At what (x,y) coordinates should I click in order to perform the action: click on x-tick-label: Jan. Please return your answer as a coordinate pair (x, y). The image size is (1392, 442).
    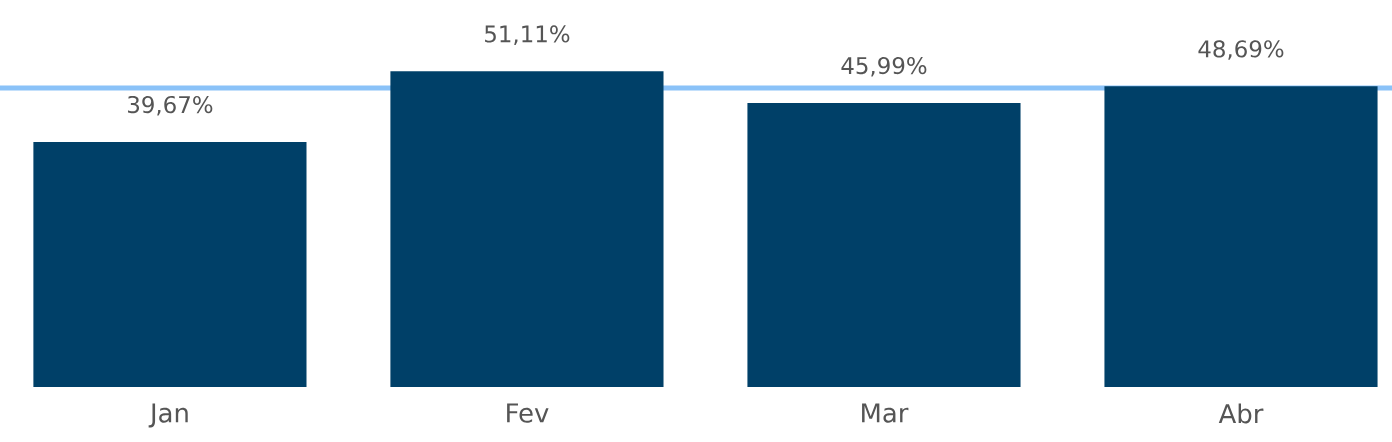
    Looking at the image, I should click on (168, 415).